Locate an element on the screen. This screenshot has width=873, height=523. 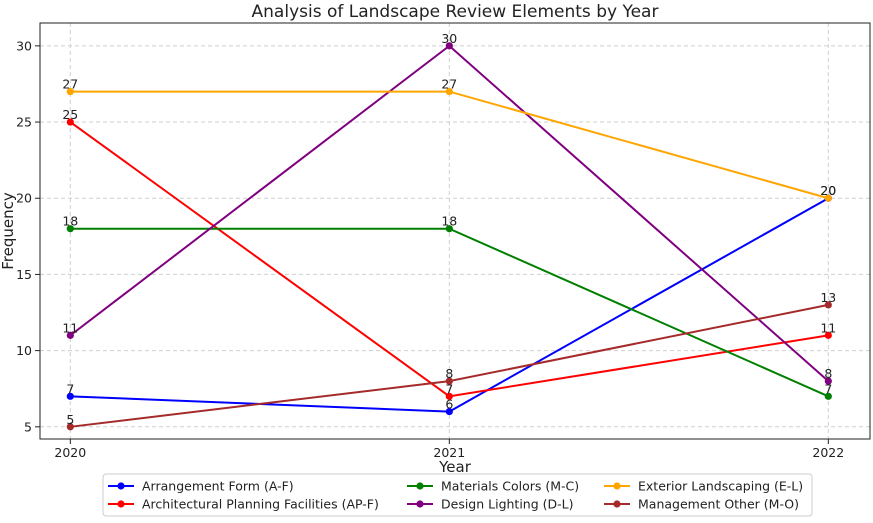
legend-entry: Arrangement Form (A-F) is located at coordinates (218, 486).